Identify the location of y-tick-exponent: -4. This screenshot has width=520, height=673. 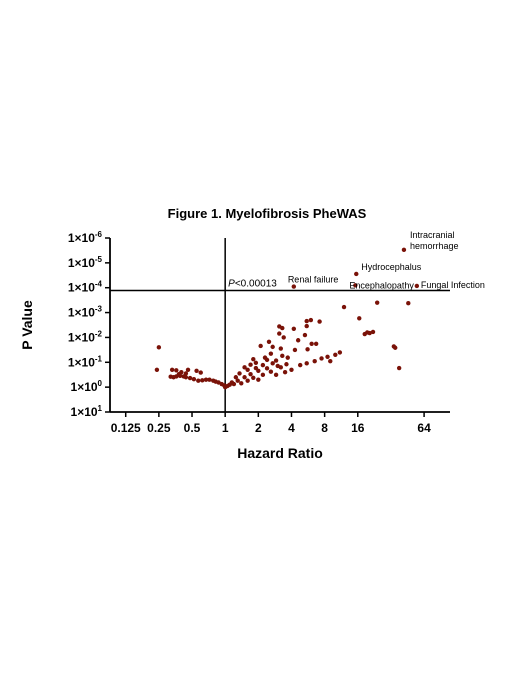
(99, 284).